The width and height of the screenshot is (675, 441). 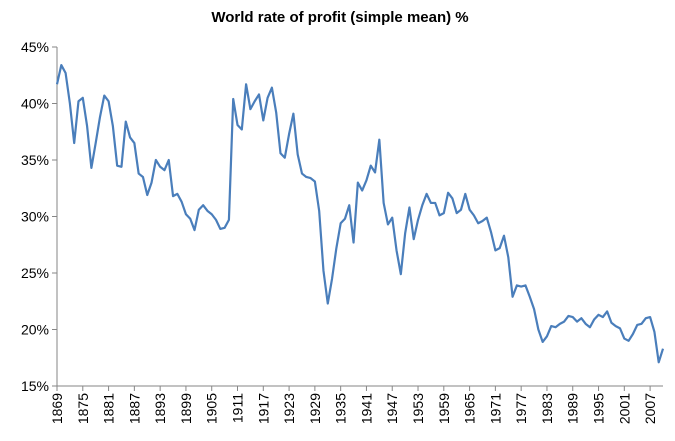 I want to click on x-tick-label: 1923, so click(x=289, y=408).